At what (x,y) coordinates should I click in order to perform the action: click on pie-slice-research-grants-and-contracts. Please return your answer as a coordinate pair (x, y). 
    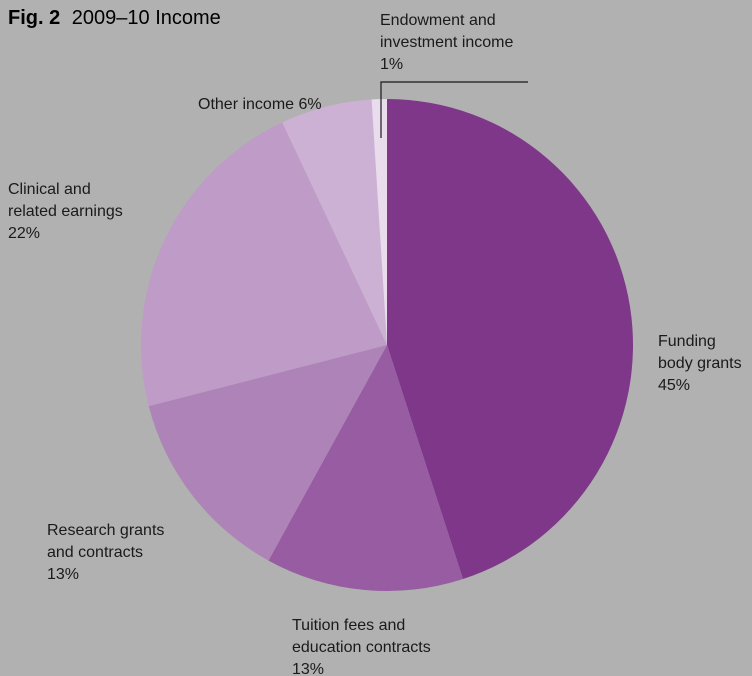
    Looking at the image, I should click on (267, 453).